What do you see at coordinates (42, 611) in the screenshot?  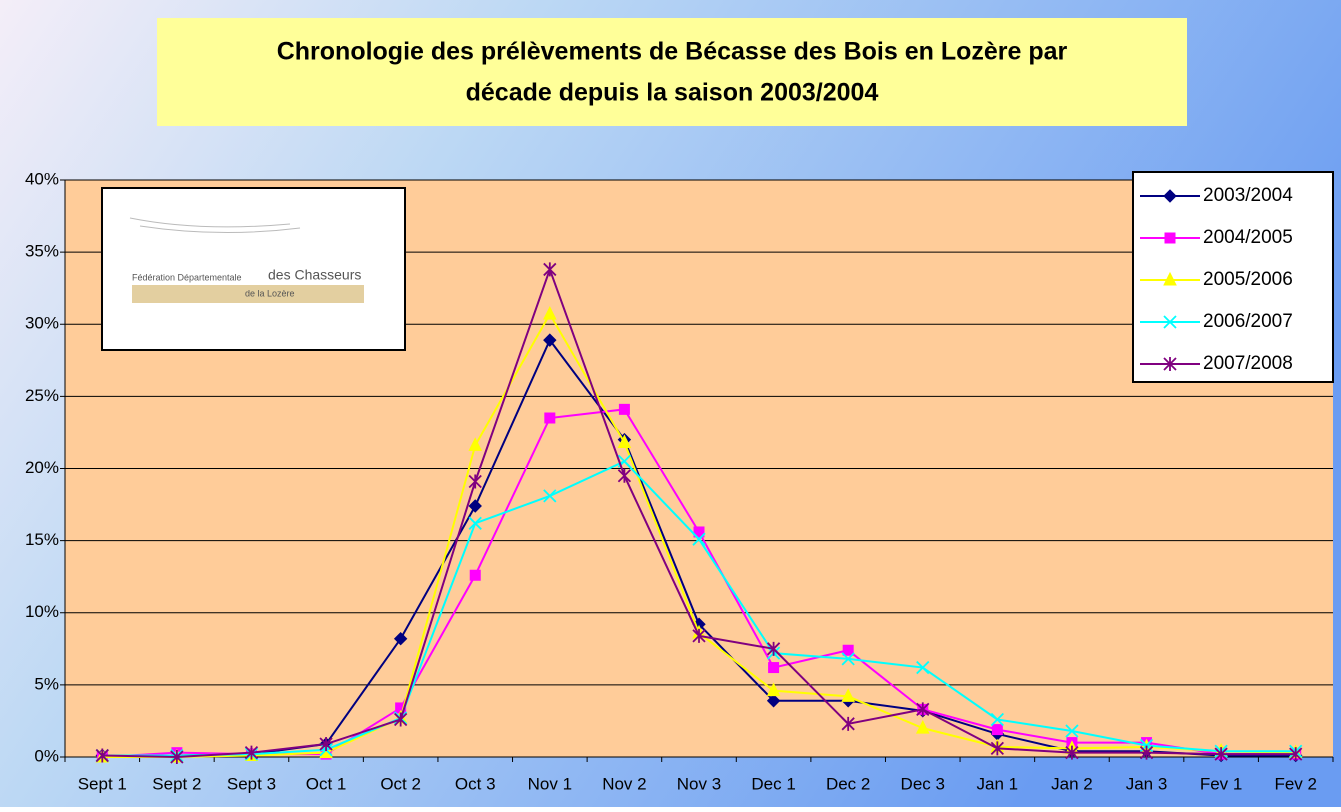 I see `y-tick-label: 10%` at bounding box center [42, 611].